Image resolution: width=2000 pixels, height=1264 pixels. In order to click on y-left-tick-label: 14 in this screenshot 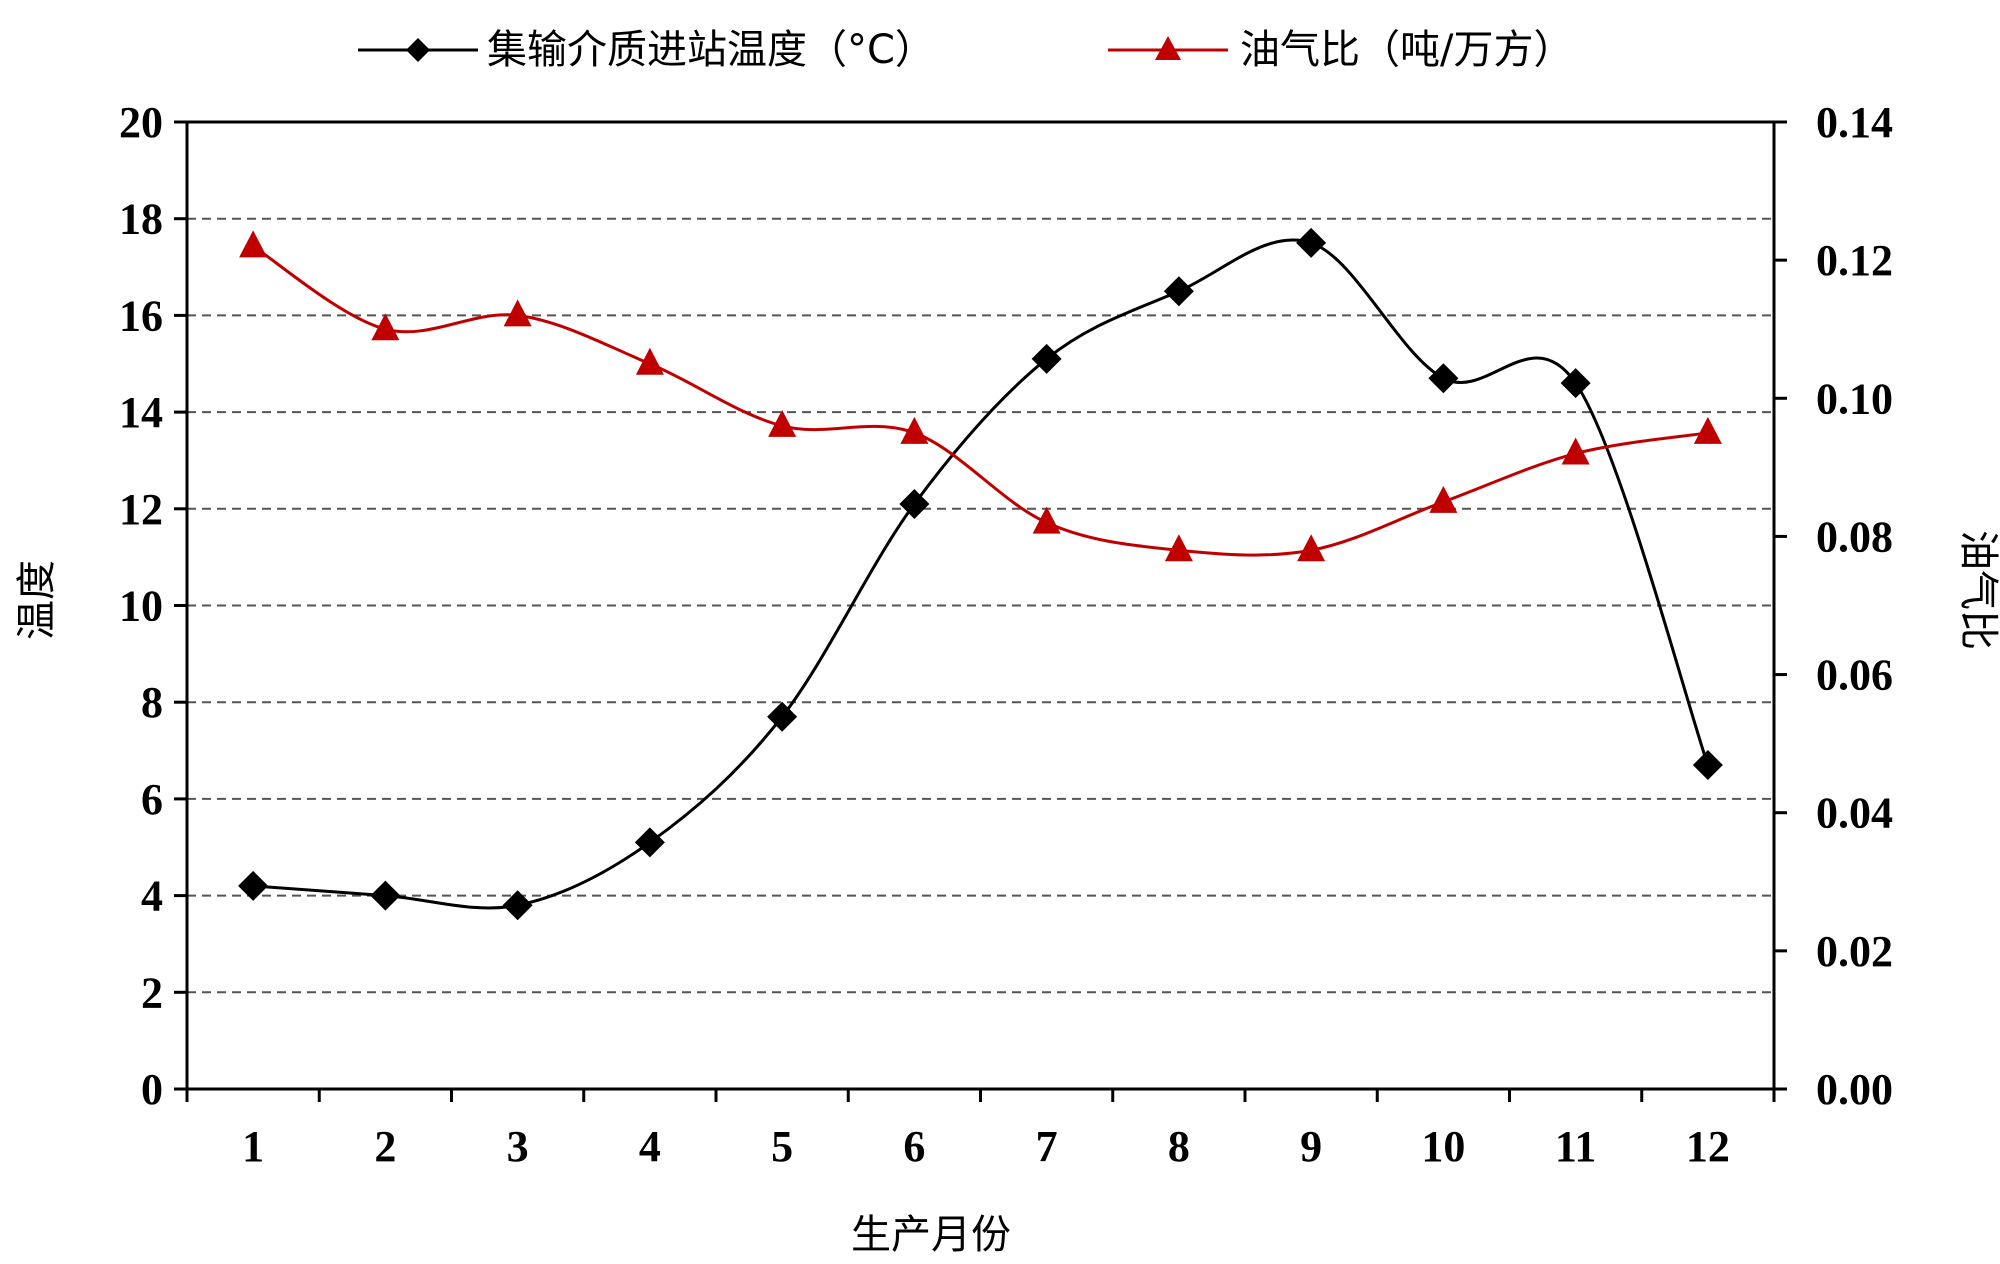, I will do `click(141, 412)`.